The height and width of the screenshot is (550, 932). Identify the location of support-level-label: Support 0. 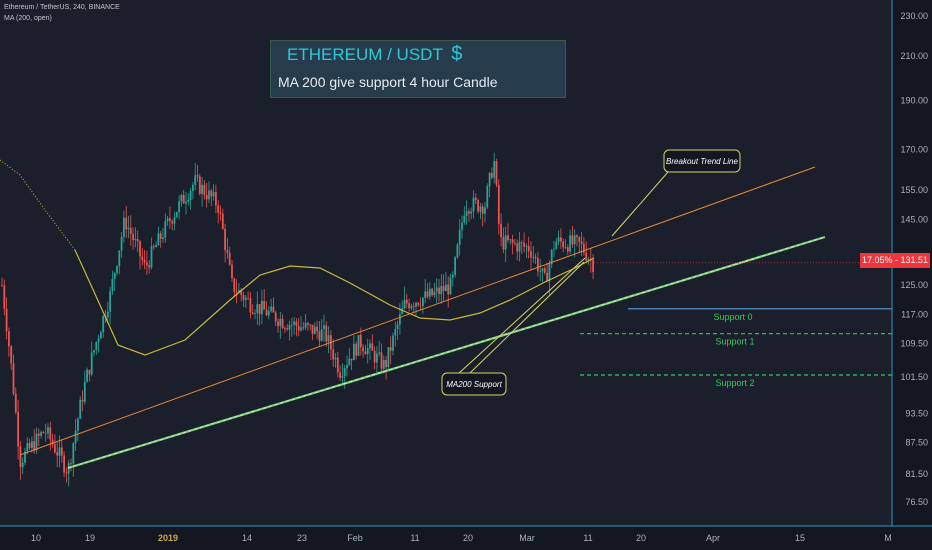
(732, 317).